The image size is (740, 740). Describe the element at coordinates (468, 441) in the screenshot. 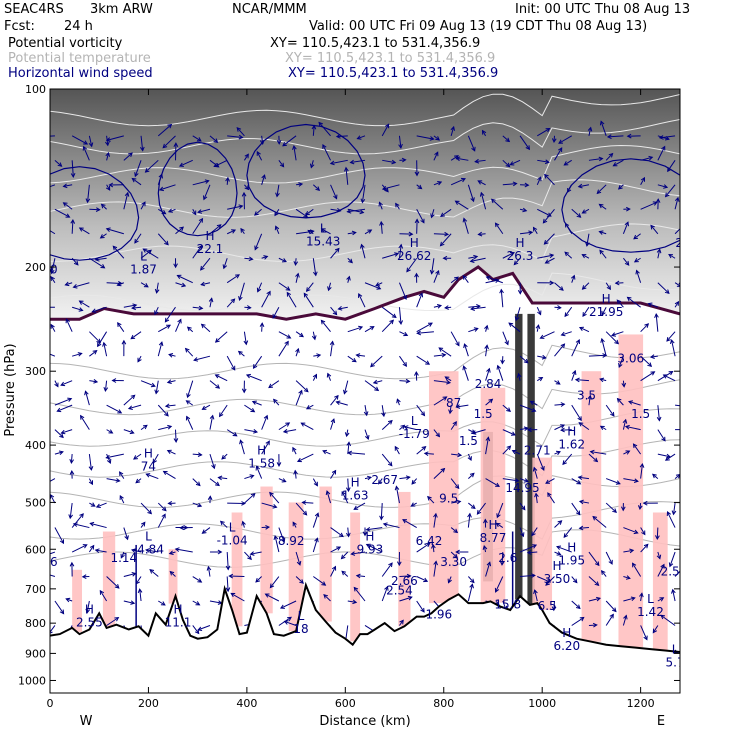

I see `contour-label: 1.5` at that location.